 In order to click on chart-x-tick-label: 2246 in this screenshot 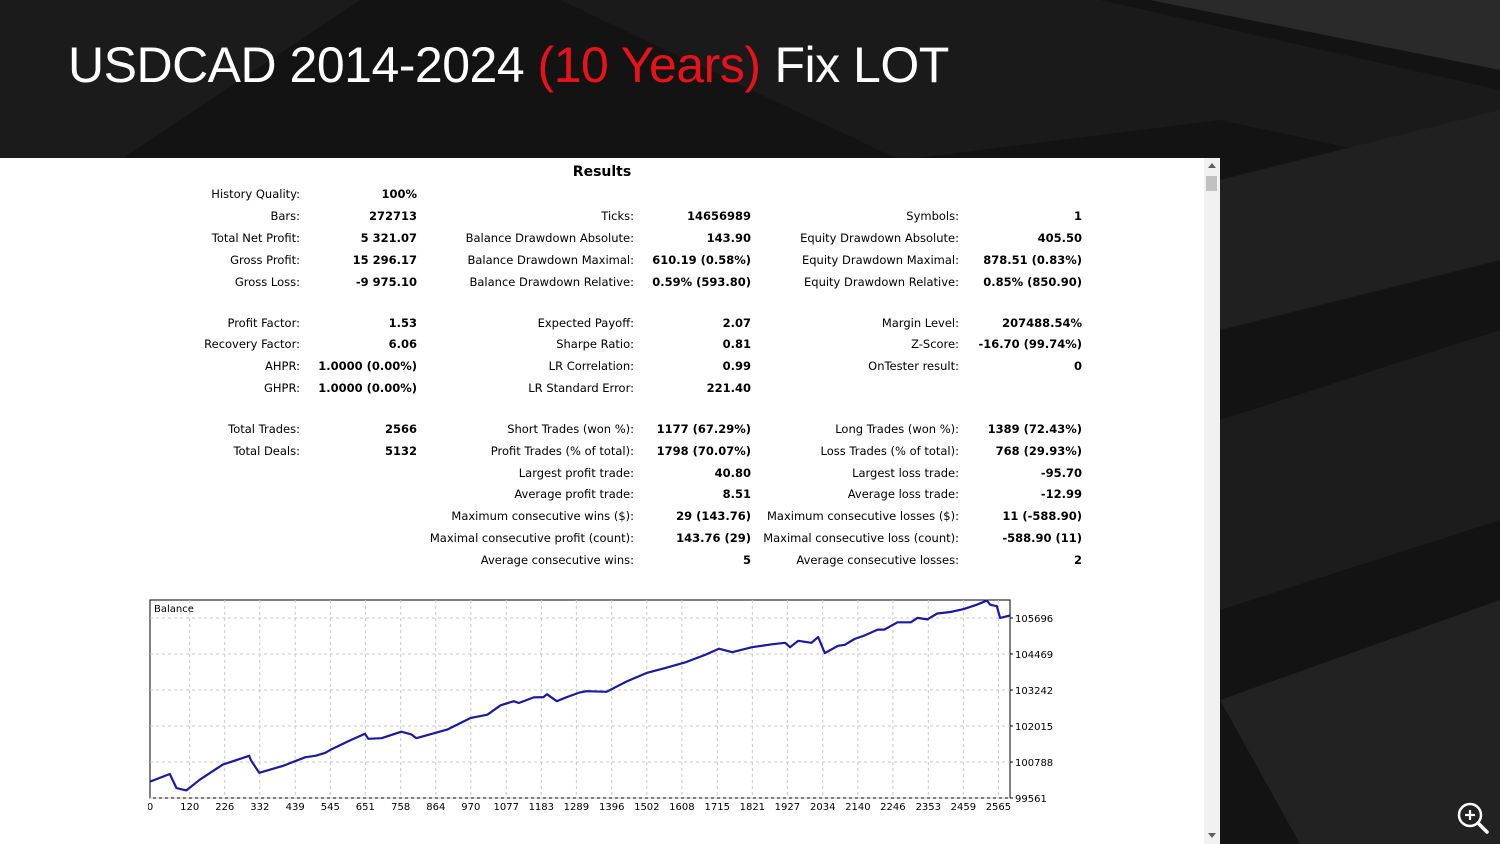, I will do `click(892, 807)`.